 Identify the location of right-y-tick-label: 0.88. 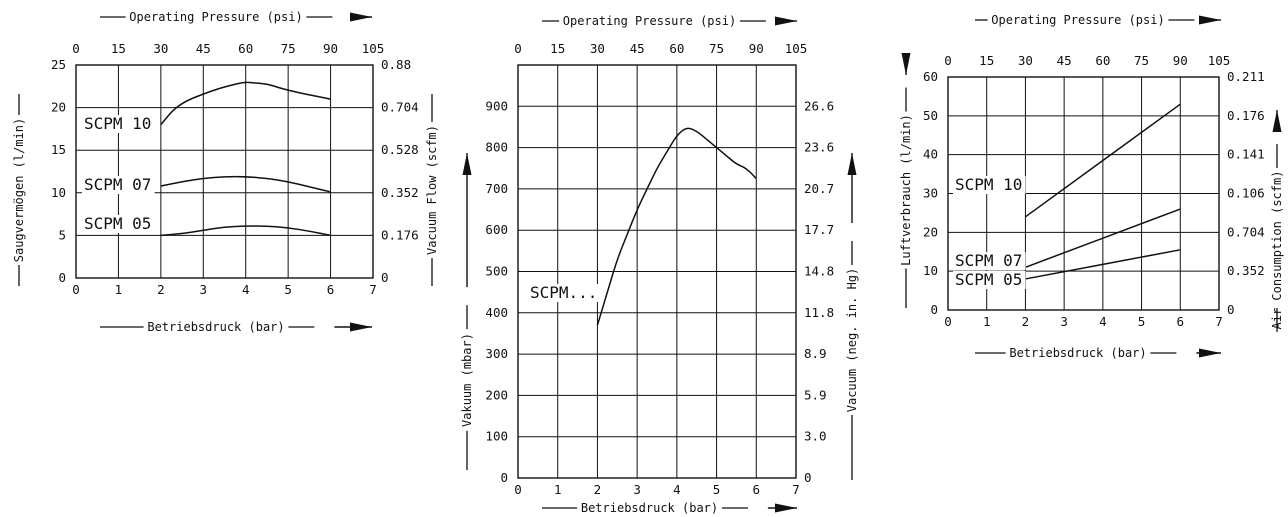
(396, 64).